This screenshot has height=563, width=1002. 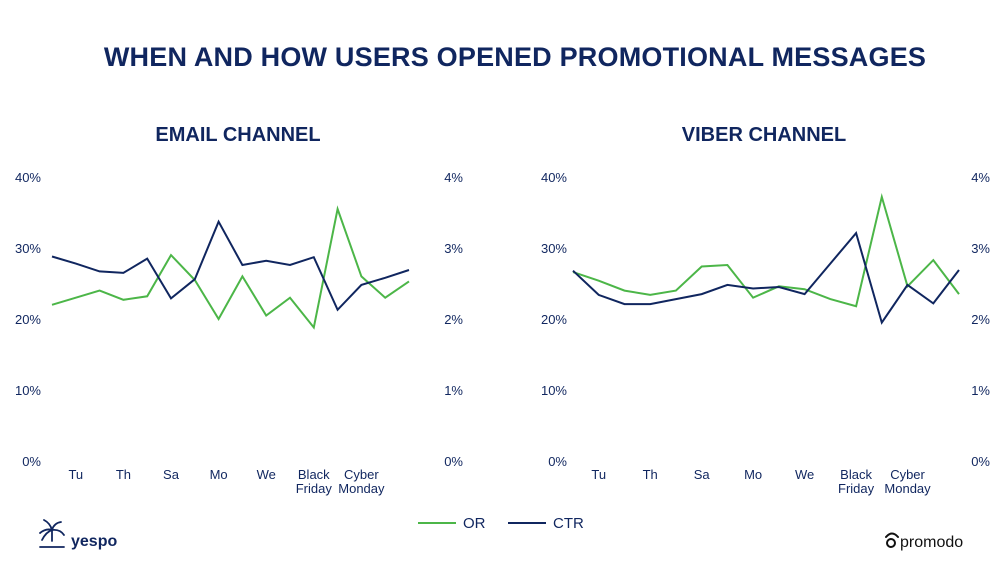 What do you see at coordinates (314, 481) in the screenshot?
I see `email-x-tick: Black Friday` at bounding box center [314, 481].